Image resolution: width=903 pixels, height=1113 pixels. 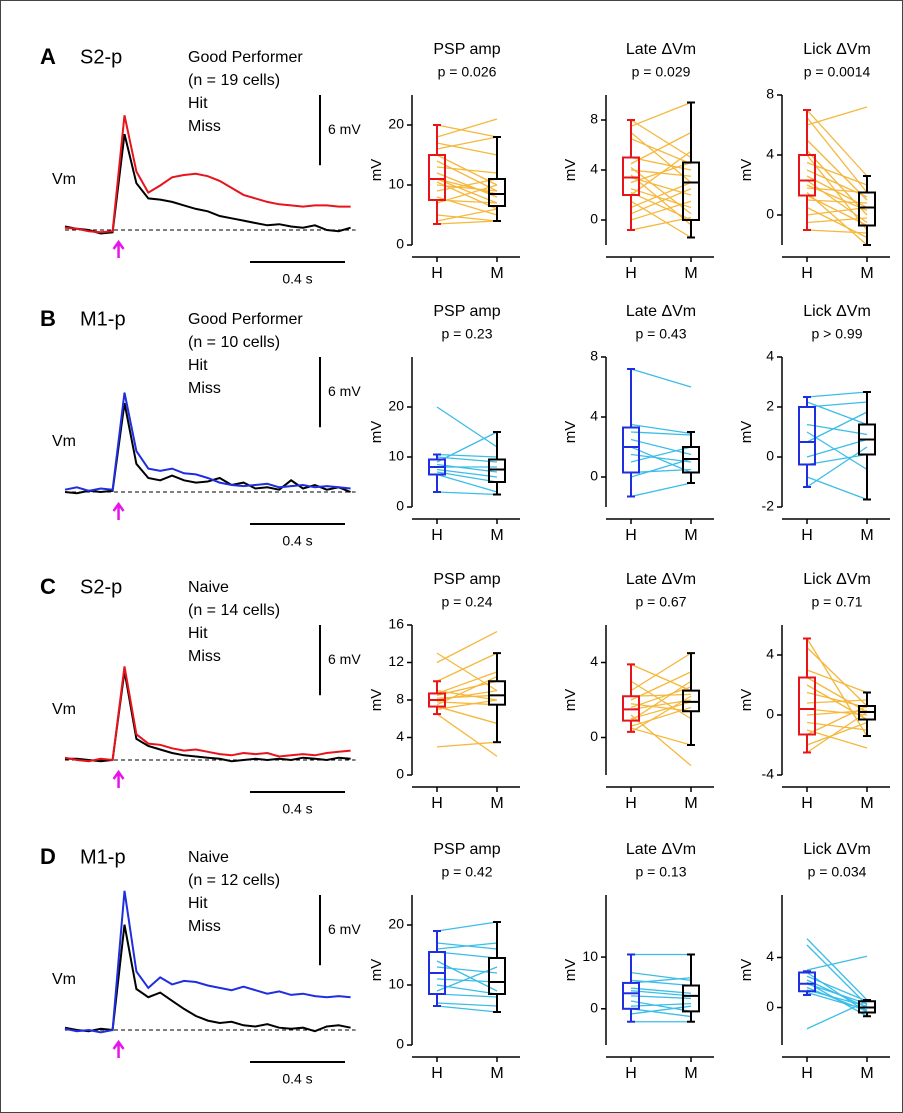 What do you see at coordinates (661, 72) in the screenshot?
I see `p-value: p = 0.029` at bounding box center [661, 72].